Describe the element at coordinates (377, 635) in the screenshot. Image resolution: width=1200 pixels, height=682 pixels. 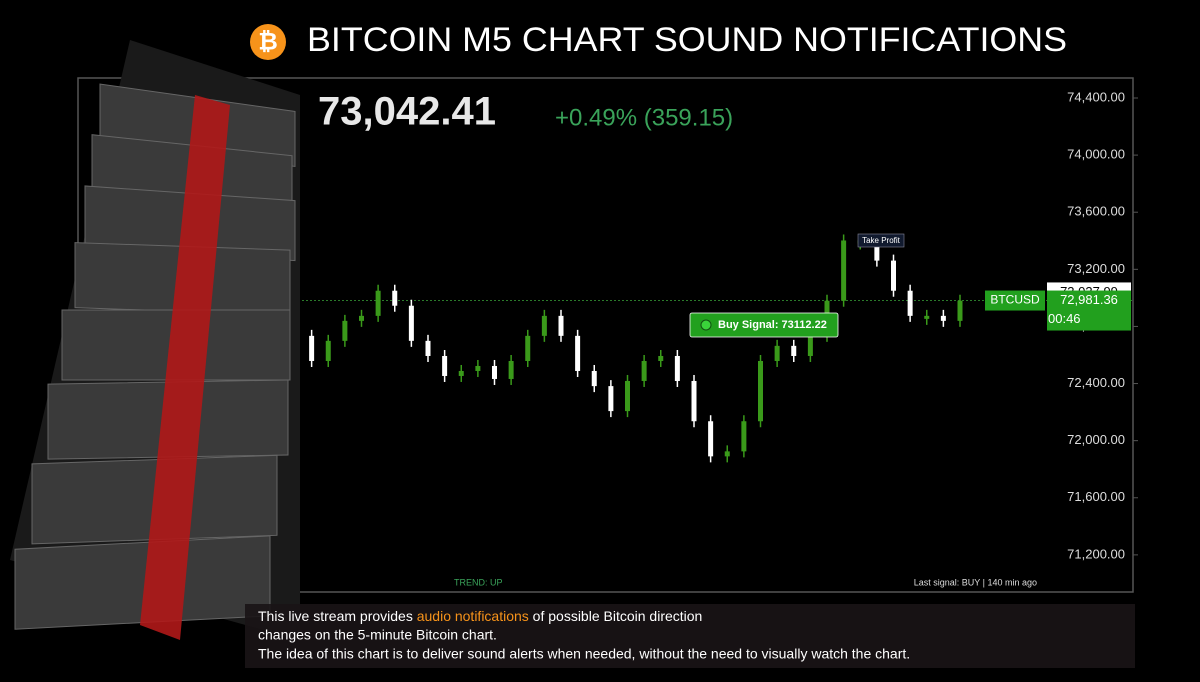
I see `caption-line-2: changes on the 5-minute Bitcoin chart.` at that location.